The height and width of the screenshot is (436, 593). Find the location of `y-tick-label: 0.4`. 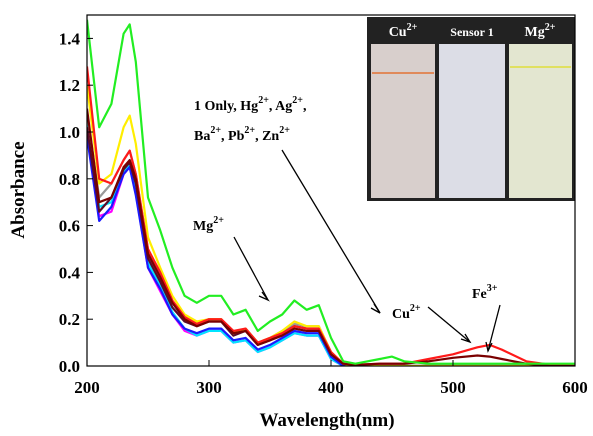

y-tick-label: 0.4 is located at coordinates (70, 272).